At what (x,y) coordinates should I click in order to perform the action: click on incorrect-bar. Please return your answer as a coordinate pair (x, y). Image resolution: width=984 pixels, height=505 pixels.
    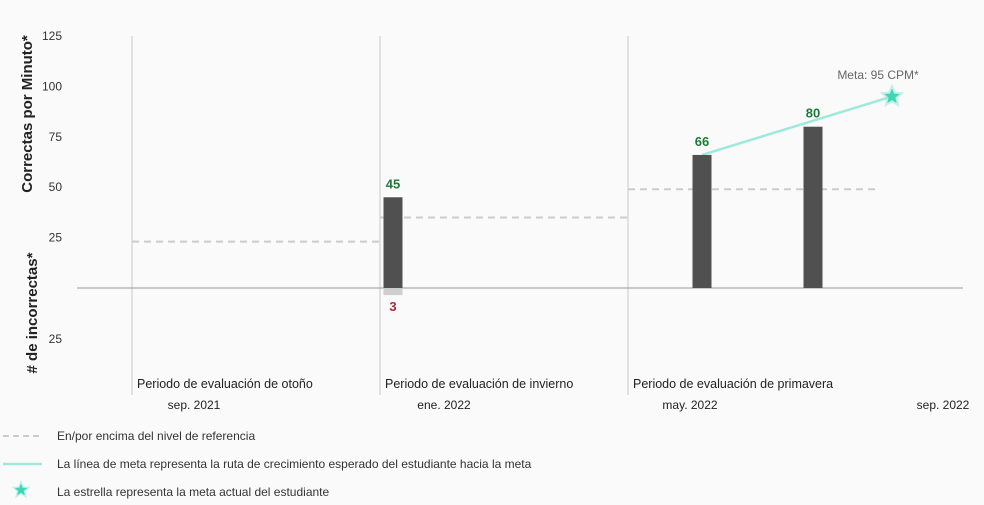
    Looking at the image, I should click on (393, 292).